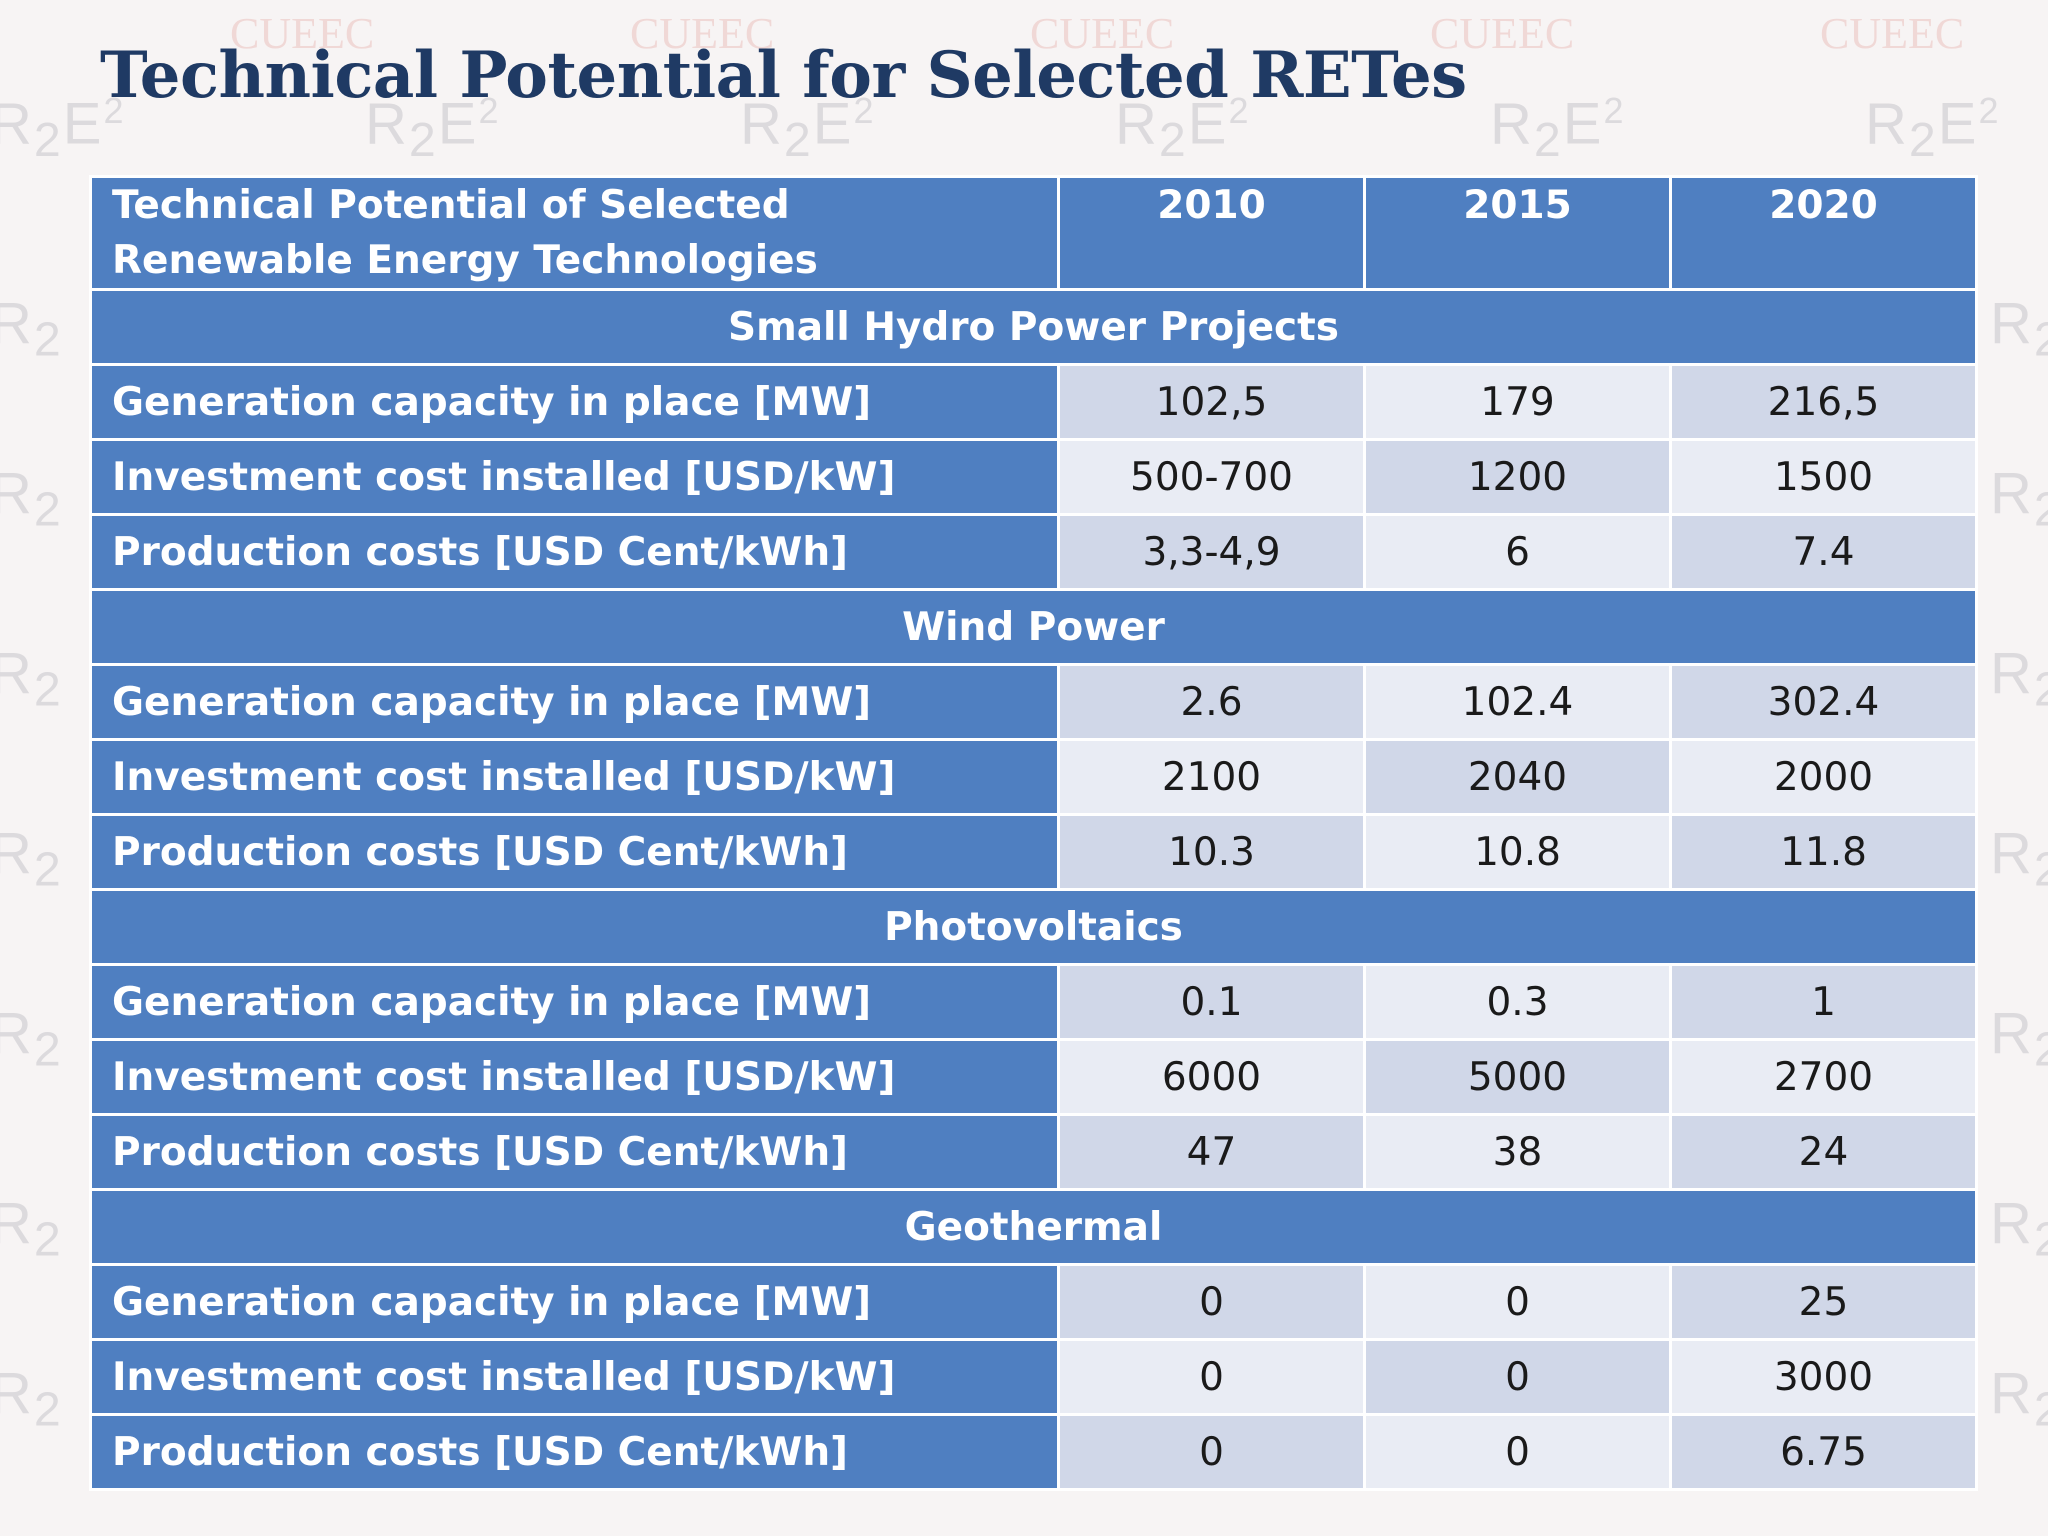 This screenshot has height=1536, width=2048. What do you see at coordinates (1823, 477) in the screenshot?
I see `table-cell: 1500` at bounding box center [1823, 477].